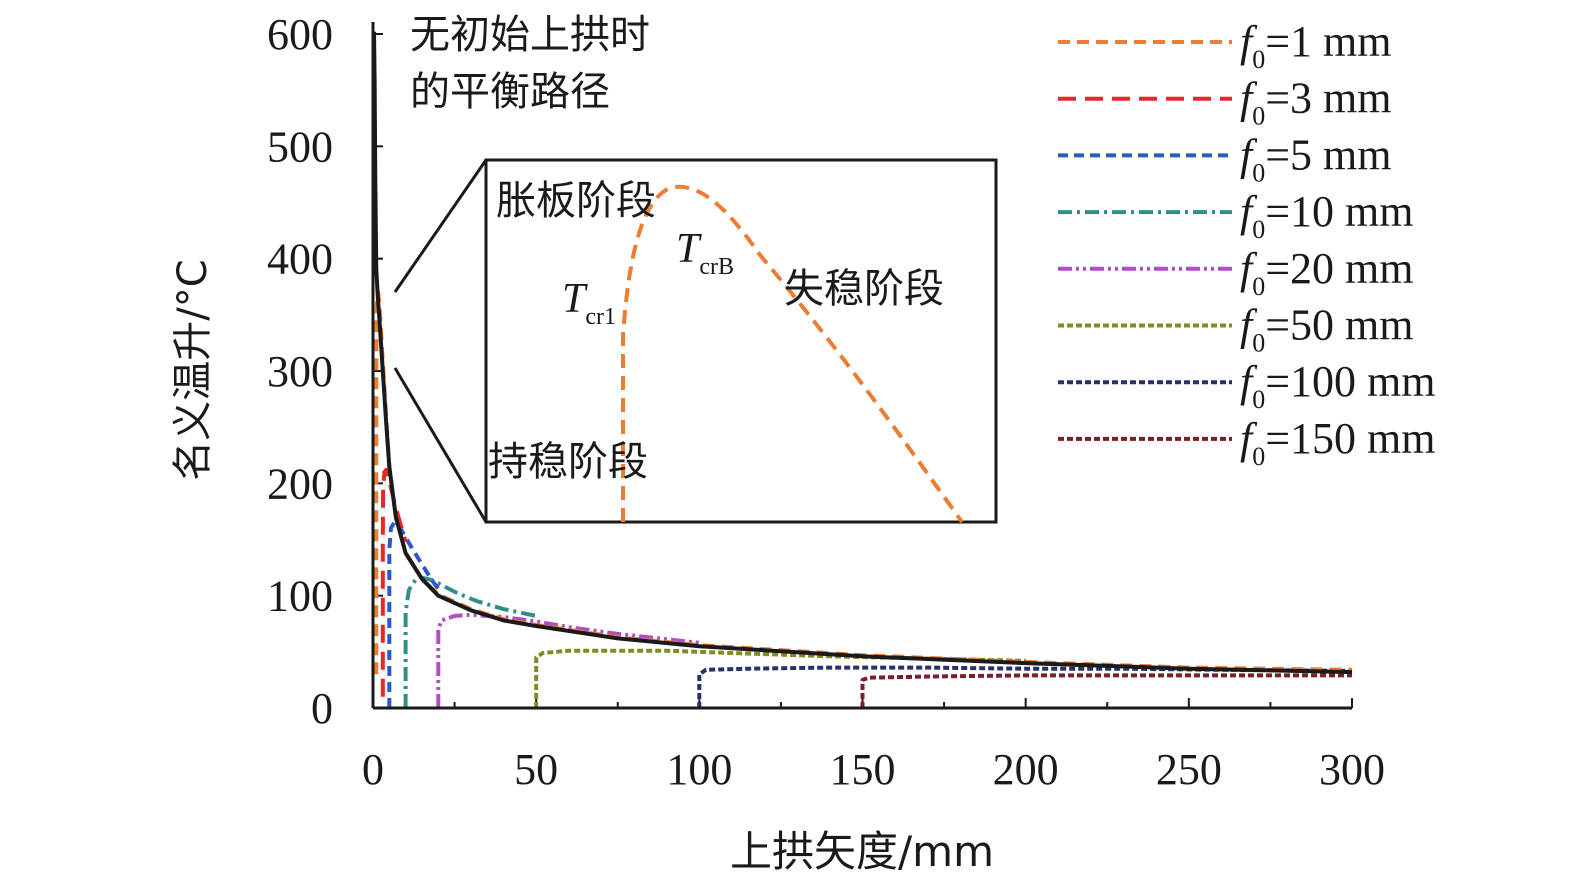 The width and height of the screenshot is (1575, 890). I want to click on legend-label-f0-3mm: f0=3 mm, so click(1316, 102).